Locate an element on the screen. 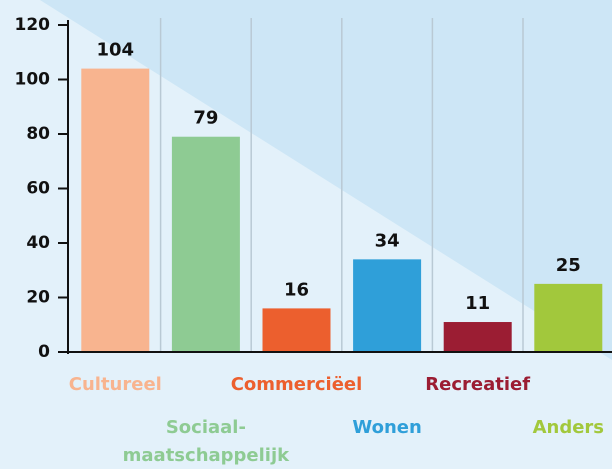 The width and height of the screenshot is (612, 469). value-label: 104 is located at coordinates (116, 50).